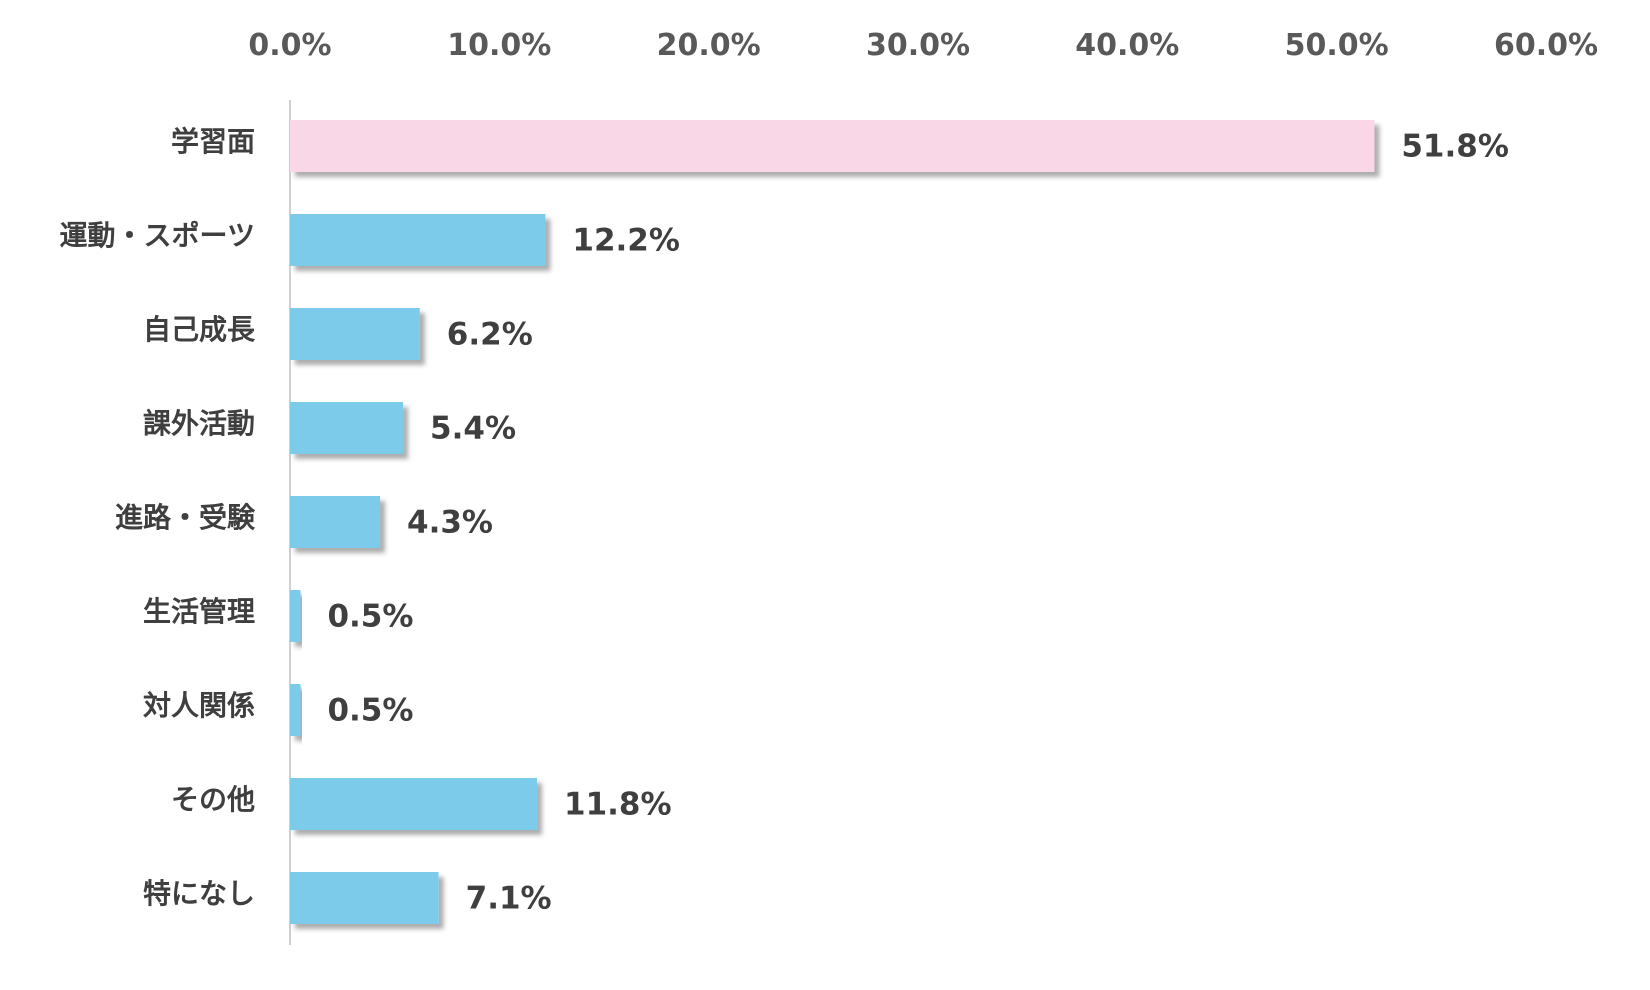 The image size is (1650, 990). Describe the element at coordinates (473, 429) in the screenshot. I see `data-label: 5.4%` at that location.